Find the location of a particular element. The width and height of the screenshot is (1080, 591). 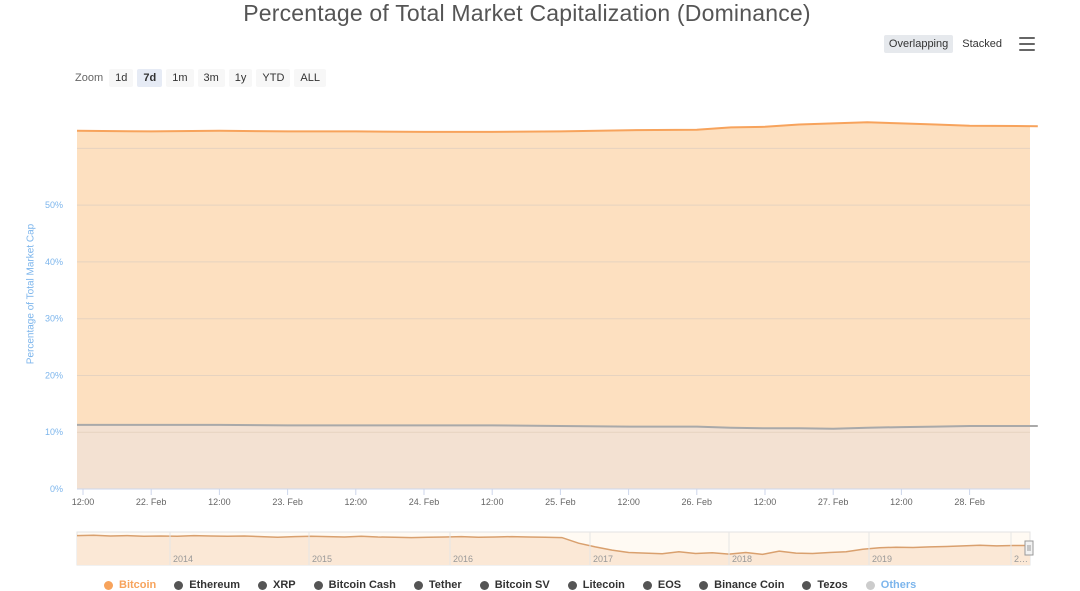

zoom-selector: Zoom 1d 7d 1m 3m 1y YTD ALL is located at coordinates (200, 78).